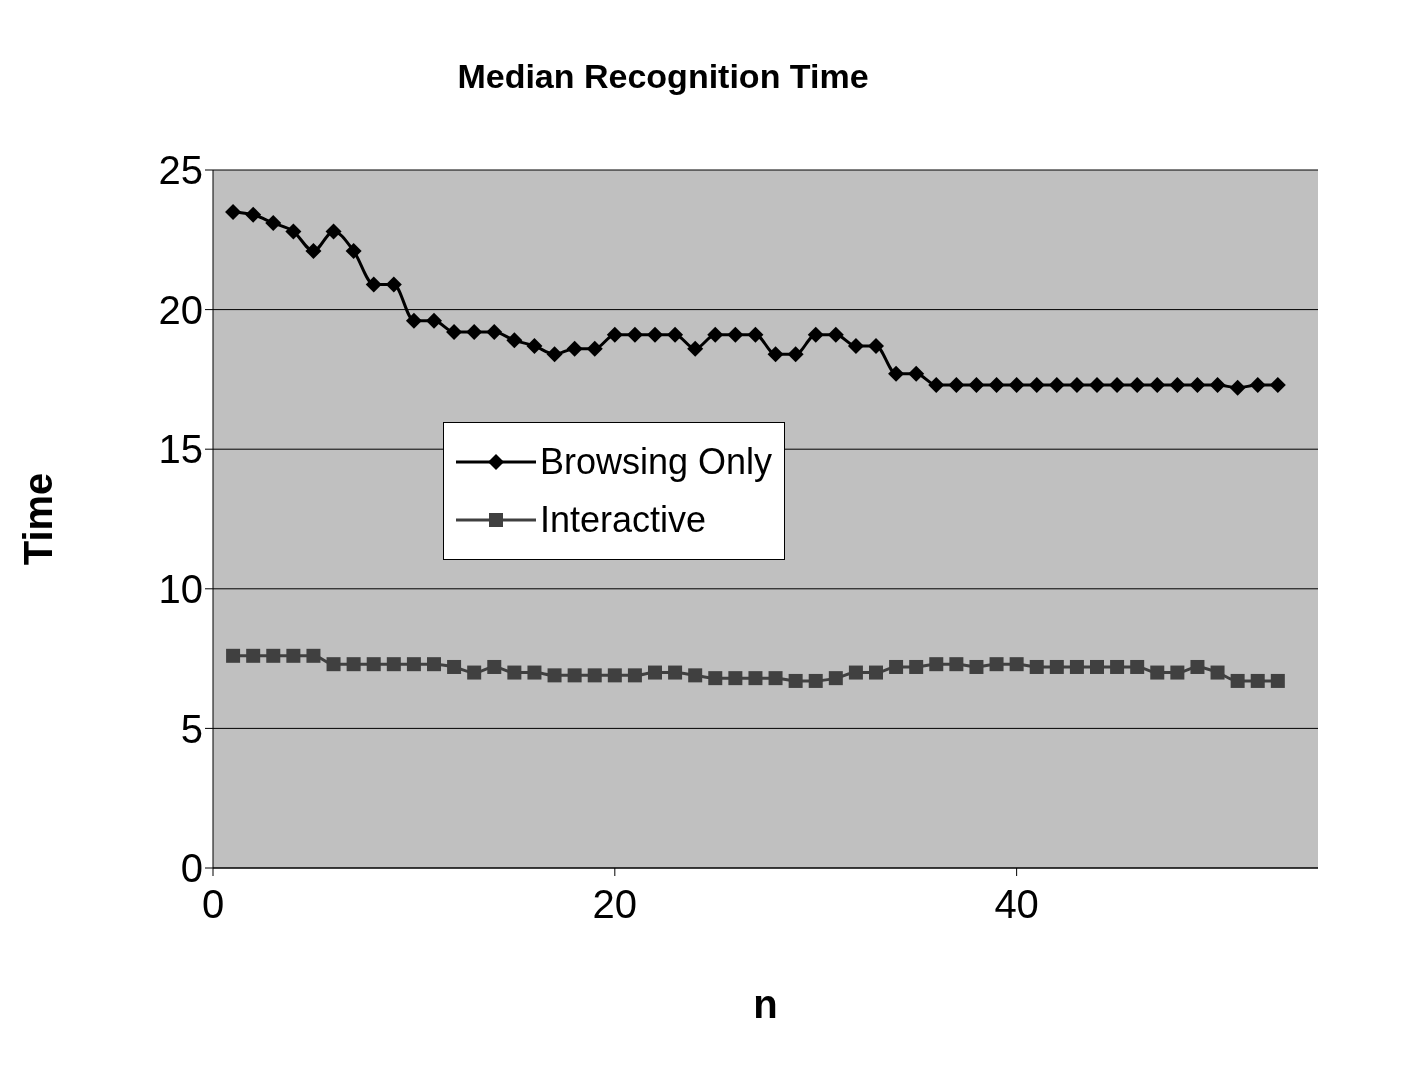 This screenshot has width=1419, height=1081. What do you see at coordinates (1016, 904) in the screenshot?
I see `x-tick-label: 40` at bounding box center [1016, 904].